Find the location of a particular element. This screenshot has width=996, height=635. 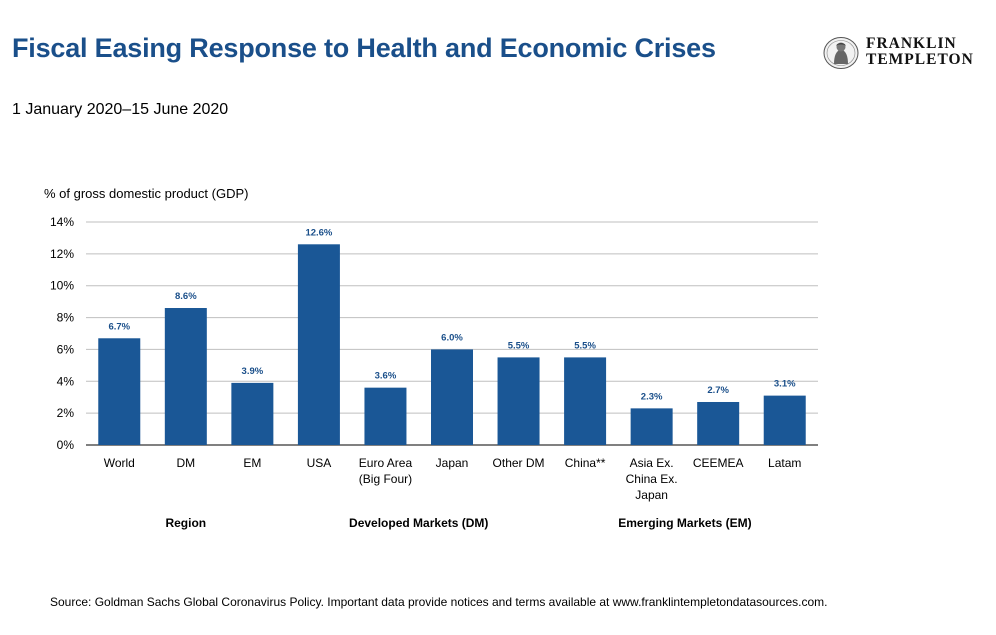

data-label: 8.6% is located at coordinates (186, 296).